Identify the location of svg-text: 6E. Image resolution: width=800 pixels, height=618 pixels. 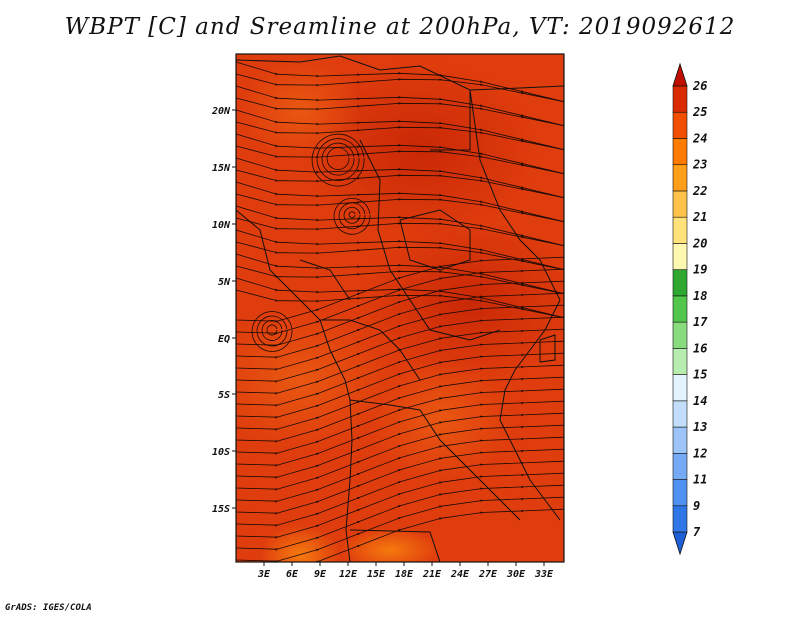
(292, 574).